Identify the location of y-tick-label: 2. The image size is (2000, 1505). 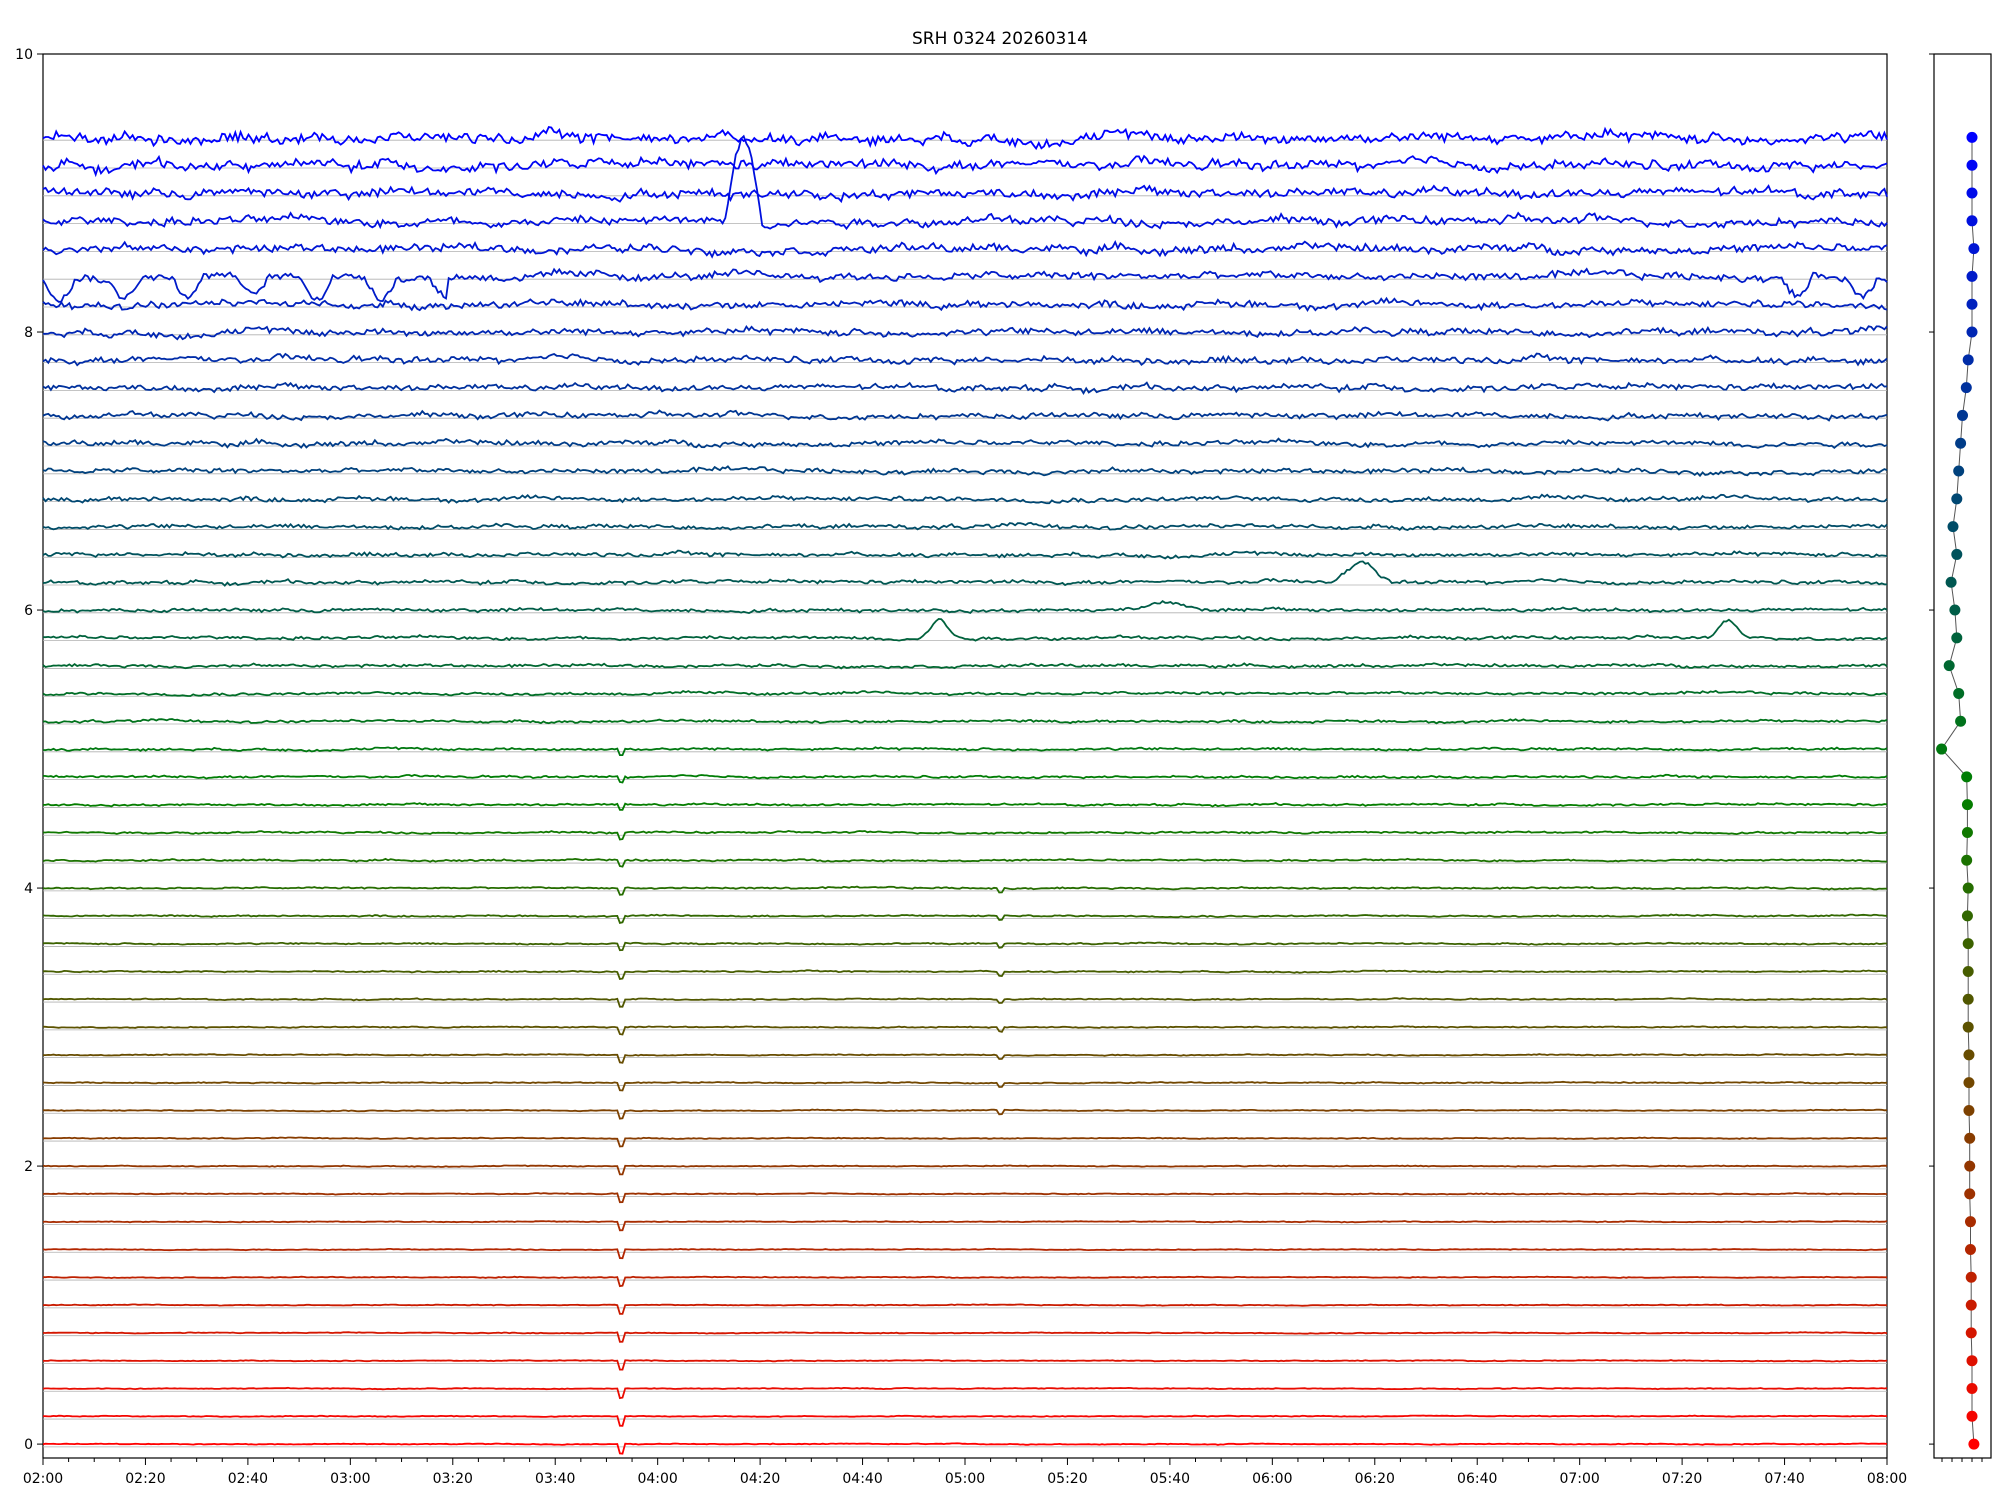
(28, 1167).